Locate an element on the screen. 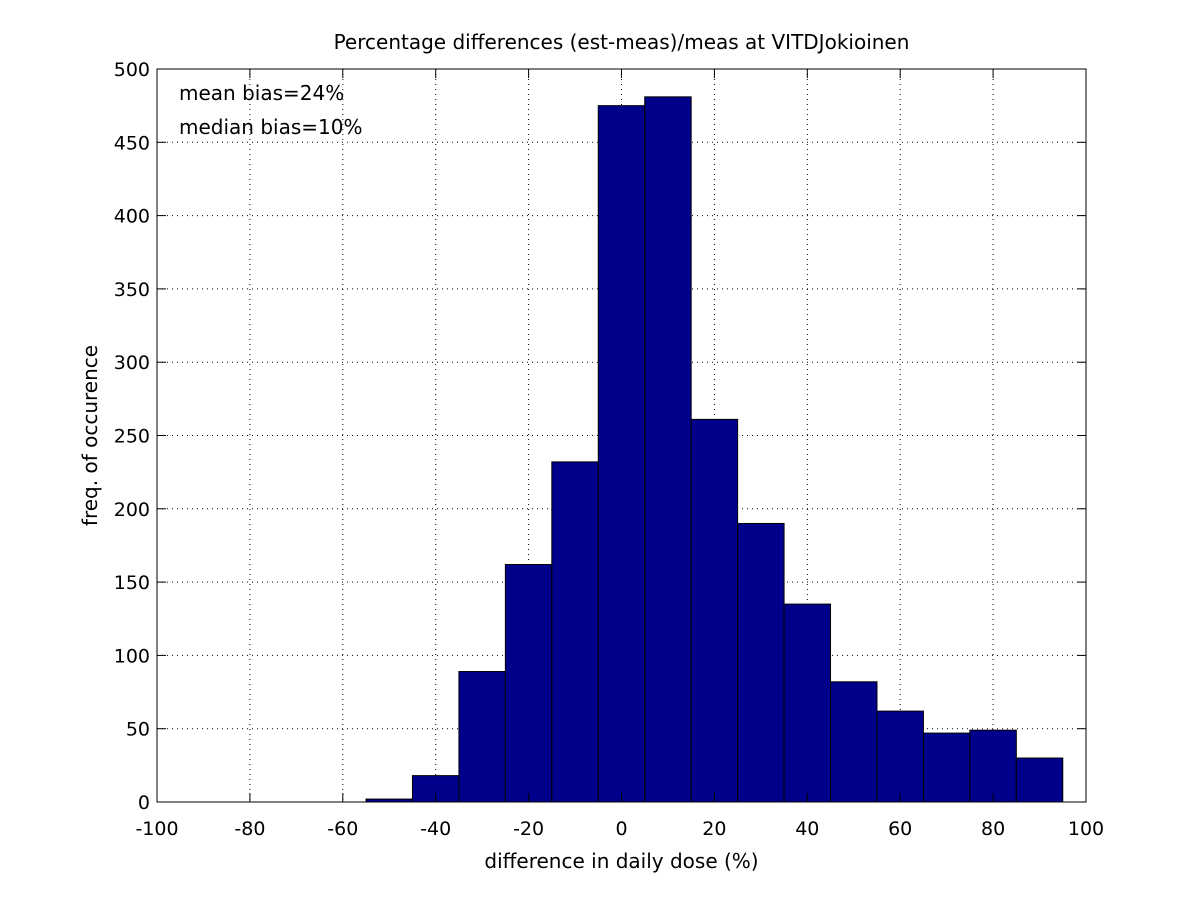 This screenshot has width=1200, height=900. median-bias-annotation: median bias=10% is located at coordinates (270, 127).